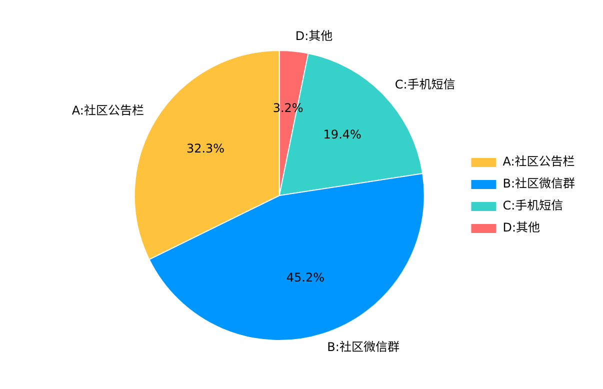  Describe the element at coordinates (342, 135) in the screenshot. I see `data-label: 19.4%` at that location.